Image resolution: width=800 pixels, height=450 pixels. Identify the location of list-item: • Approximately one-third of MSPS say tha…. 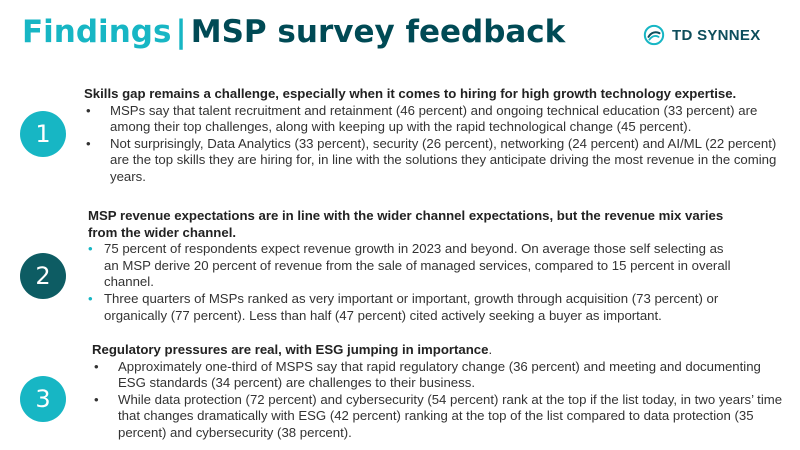
(442, 375).